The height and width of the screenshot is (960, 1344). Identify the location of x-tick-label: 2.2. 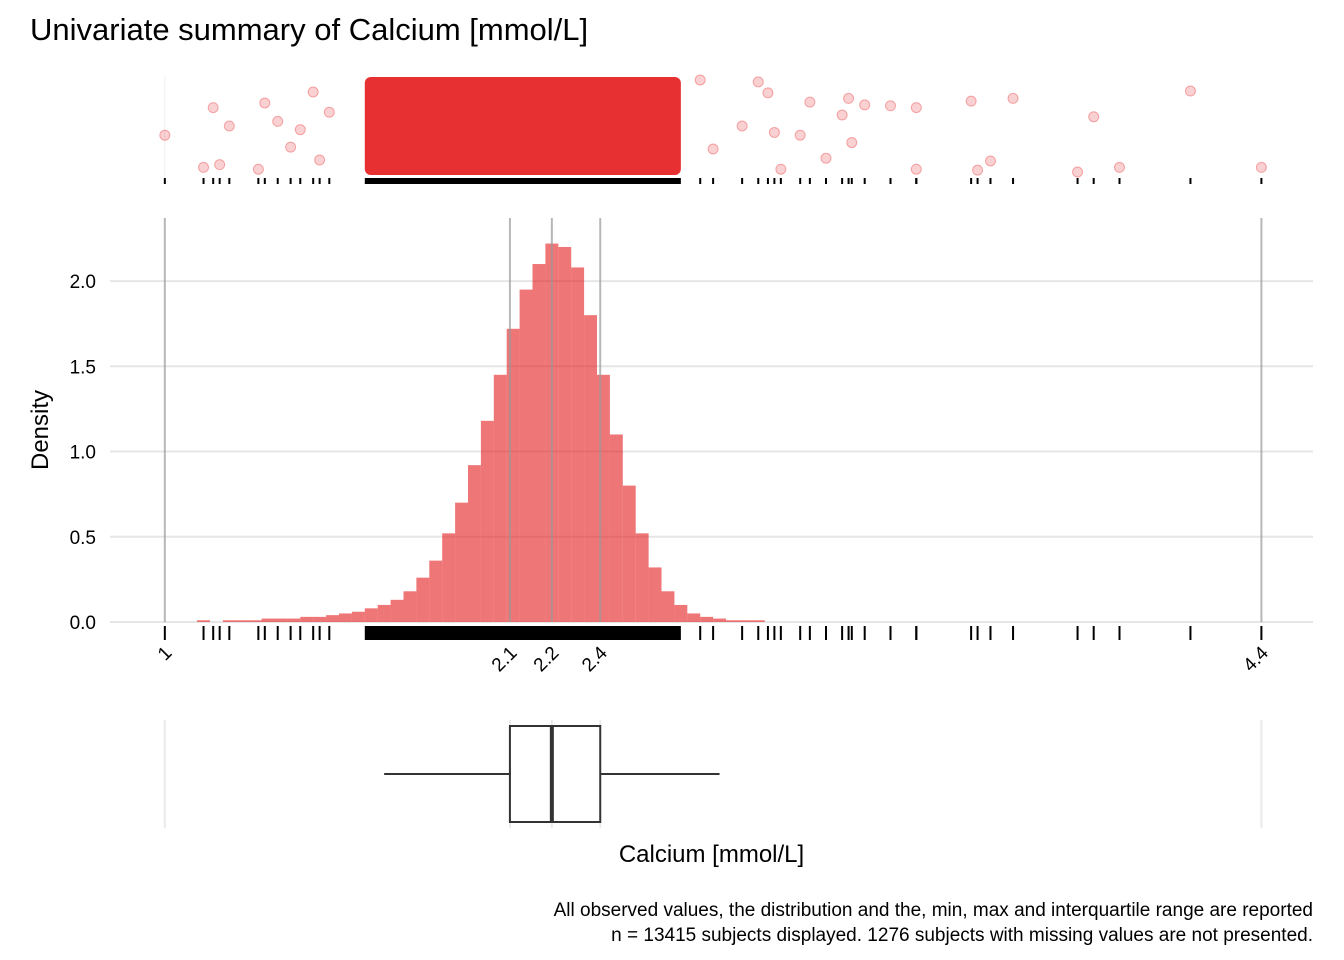
(547, 660).